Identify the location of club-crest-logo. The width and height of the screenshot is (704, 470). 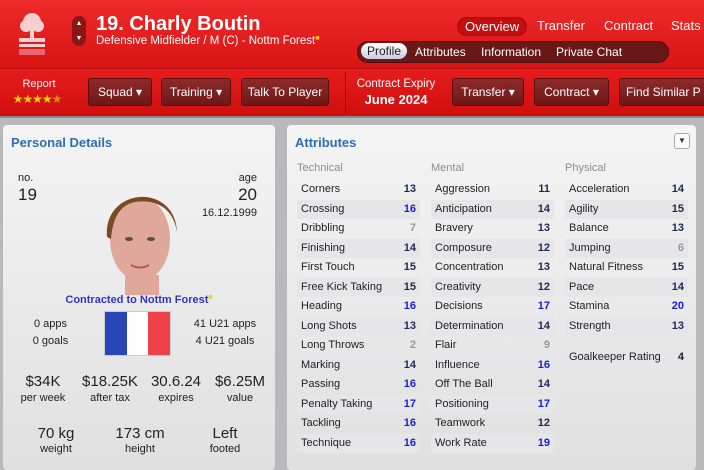
(32, 34).